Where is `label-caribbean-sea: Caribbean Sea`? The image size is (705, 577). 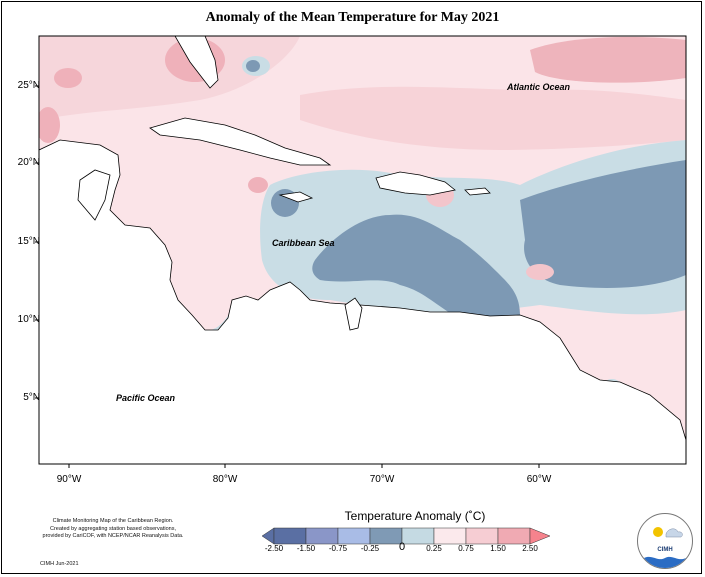 label-caribbean-sea: Caribbean Sea is located at coordinates (303, 243).